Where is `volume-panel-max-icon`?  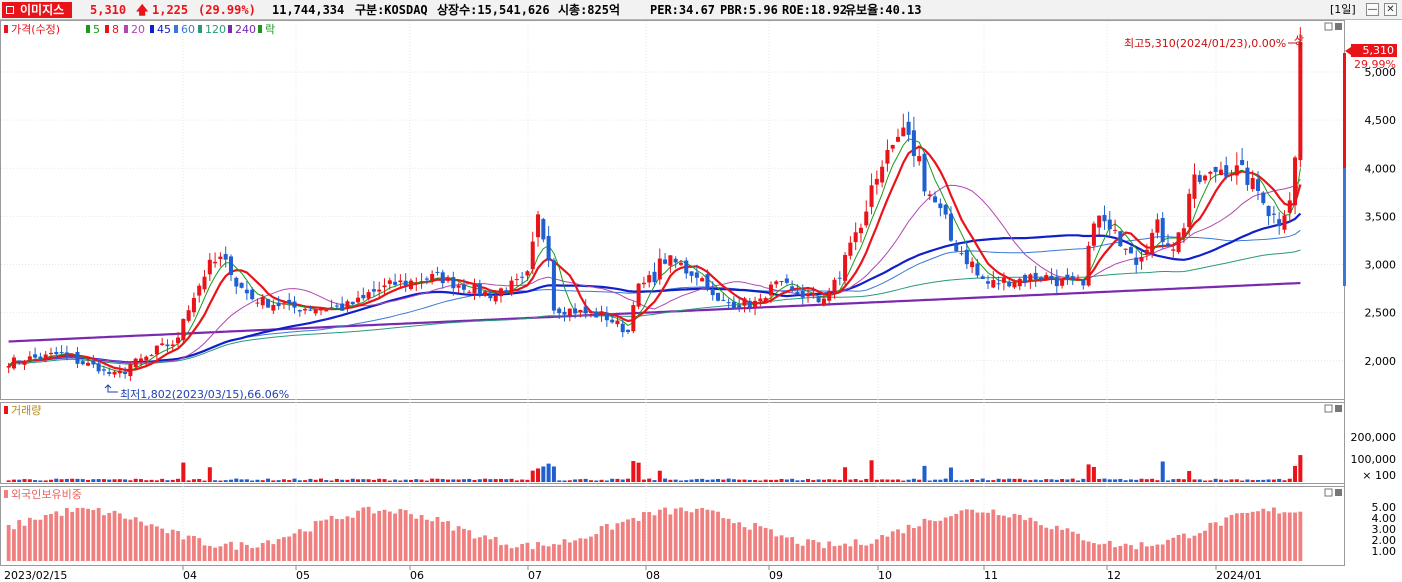
volume-panel-max-icon is located at coordinates (1328, 408).